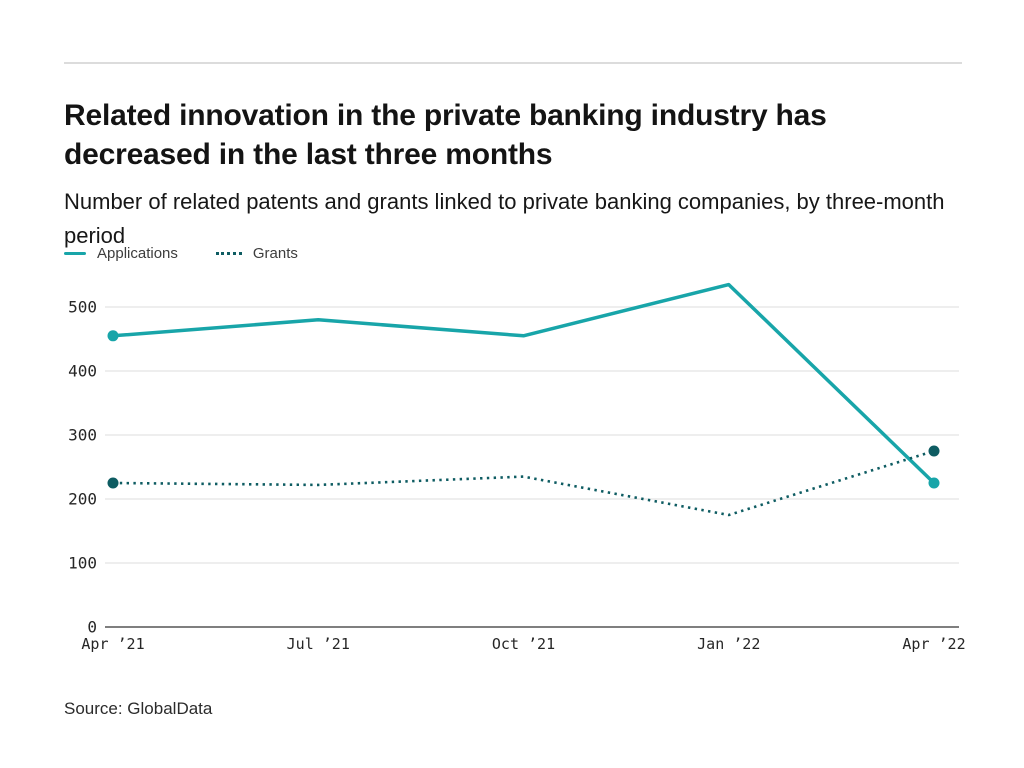 The width and height of the screenshot is (1024, 768). I want to click on x-tick-label: Jul ’21, so click(318, 644).